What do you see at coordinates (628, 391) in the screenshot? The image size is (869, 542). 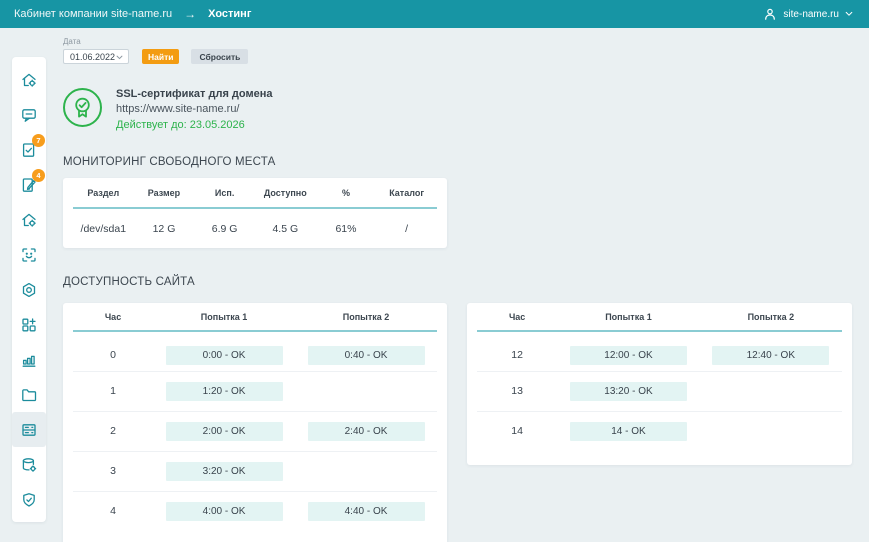 I see `ok-status-badge: 13:20 - OK` at bounding box center [628, 391].